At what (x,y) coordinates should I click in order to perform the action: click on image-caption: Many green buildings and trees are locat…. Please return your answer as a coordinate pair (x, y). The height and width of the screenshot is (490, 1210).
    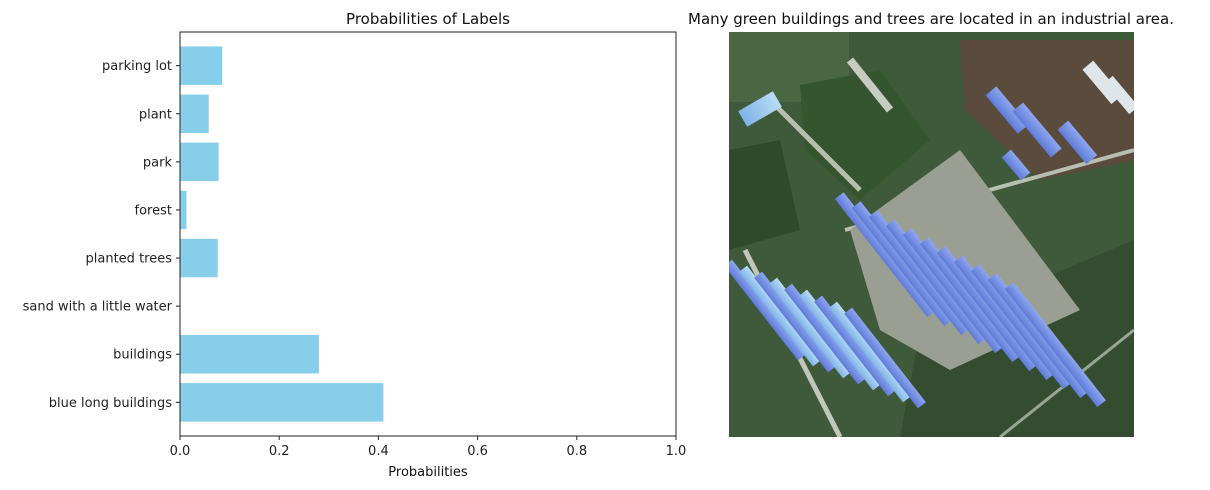
    Looking at the image, I should click on (931, 19).